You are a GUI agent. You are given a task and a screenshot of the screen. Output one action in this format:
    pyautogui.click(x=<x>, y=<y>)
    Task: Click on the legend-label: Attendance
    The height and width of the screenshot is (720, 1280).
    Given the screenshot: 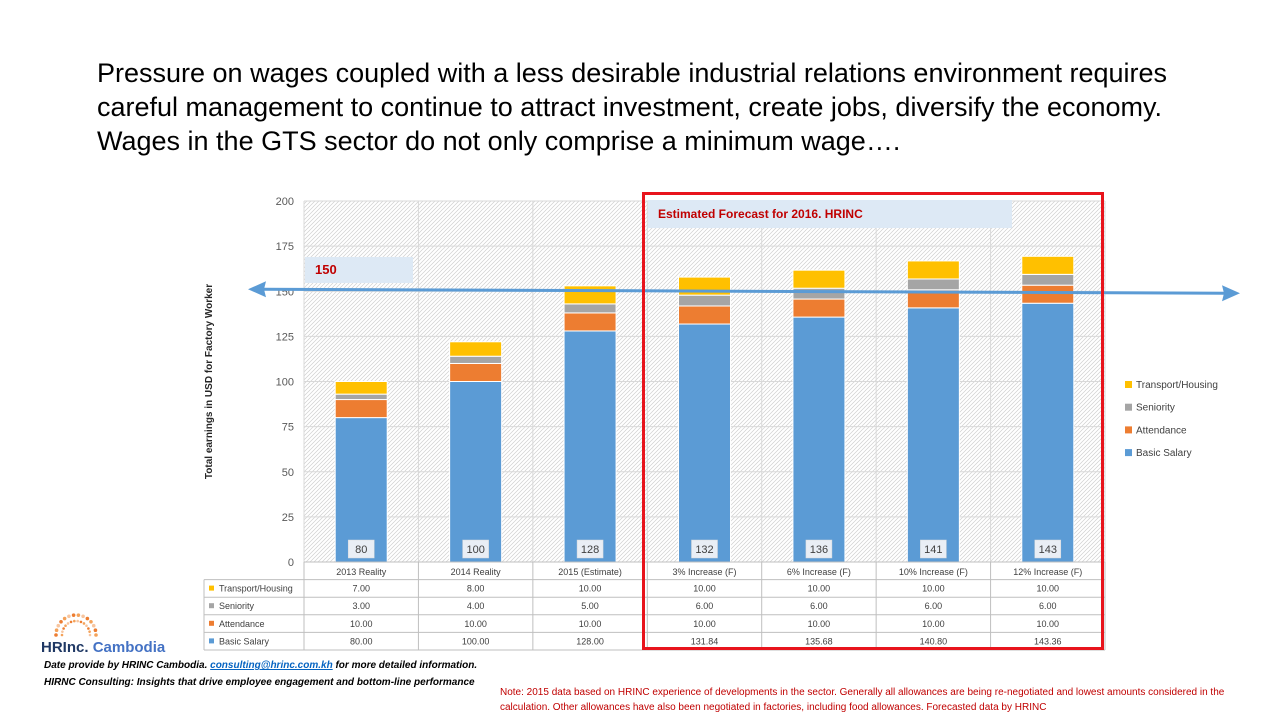 What is the action you would take?
    pyautogui.click(x=1161, y=430)
    